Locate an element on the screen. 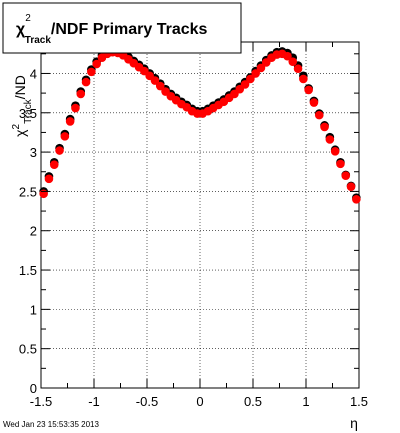  y-axis-label-text: χ2Track/ND is located at coordinates (22, 106).